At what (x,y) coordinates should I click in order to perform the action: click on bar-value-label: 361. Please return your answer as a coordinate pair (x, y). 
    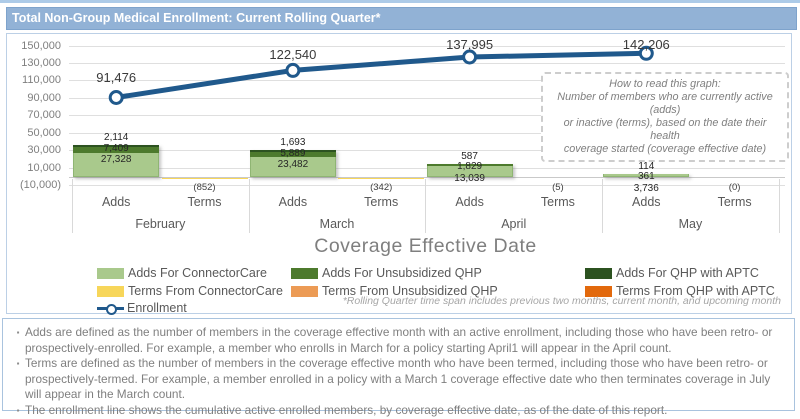
    Looking at the image, I should click on (646, 176).